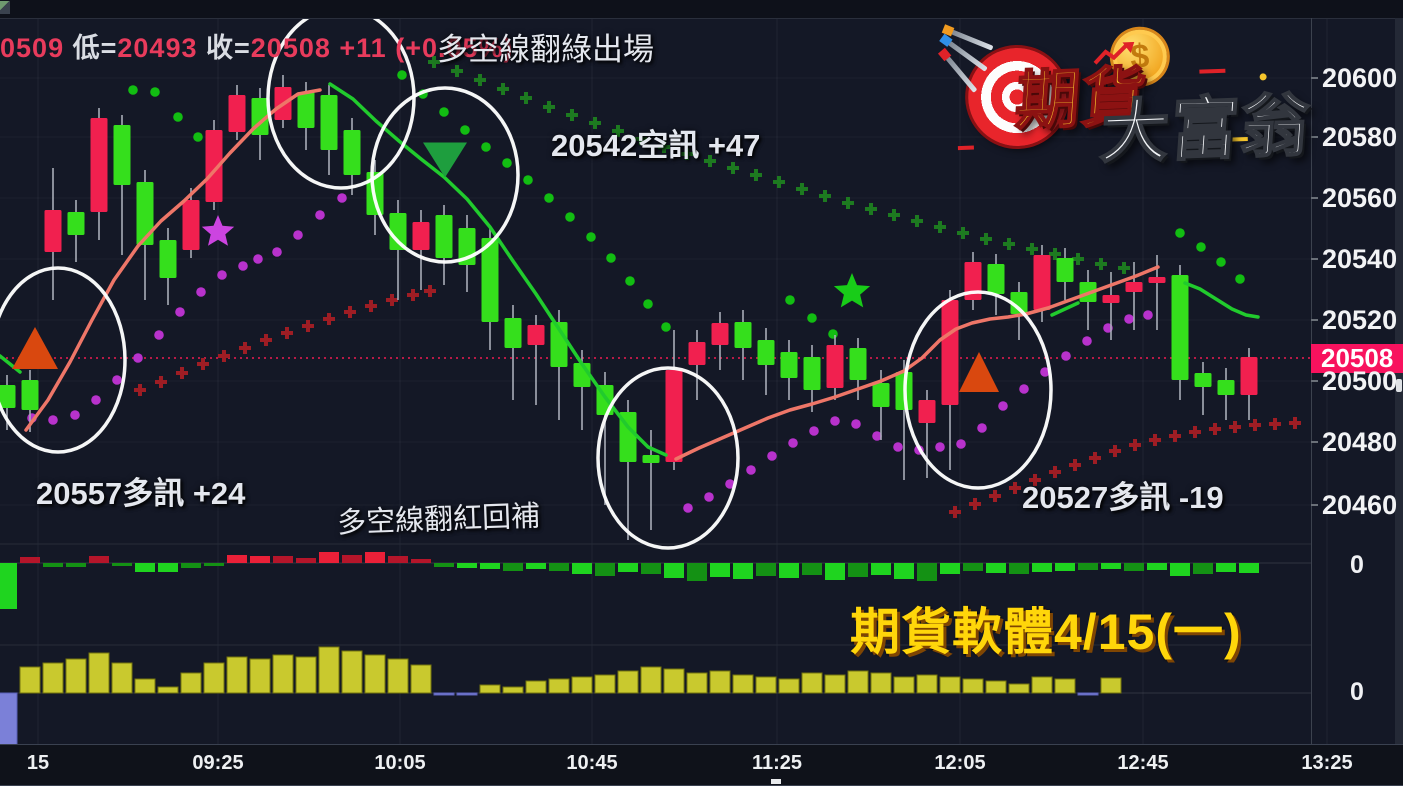 Image resolution: width=1403 pixels, height=786 pixels. I want to click on scrollbar-thumb, so click(1399, 385).